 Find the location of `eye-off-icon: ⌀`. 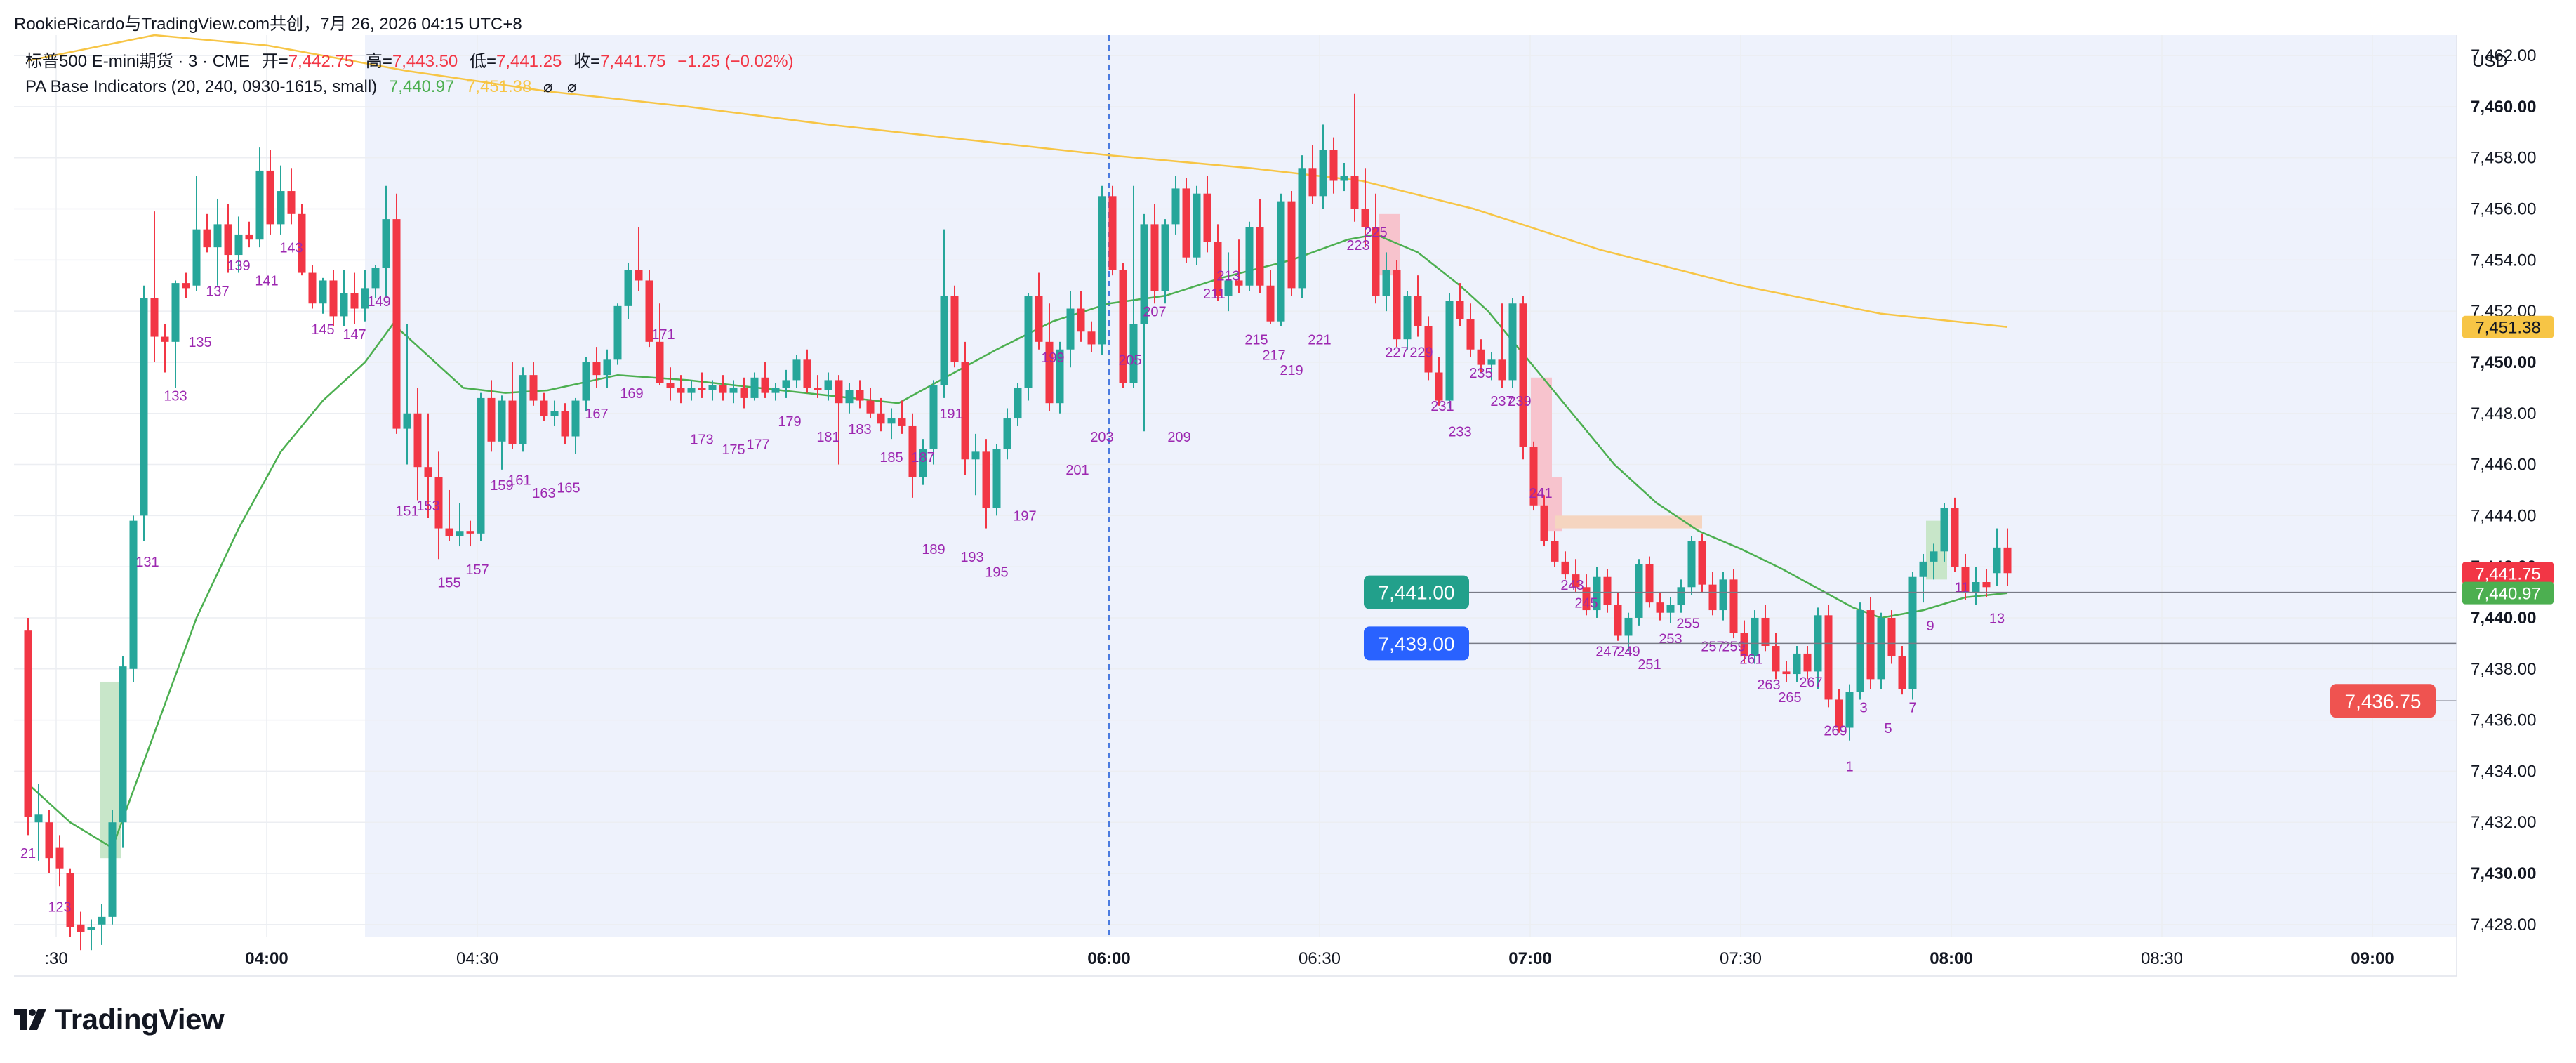

eye-off-icon: ⌀ is located at coordinates (548, 86).